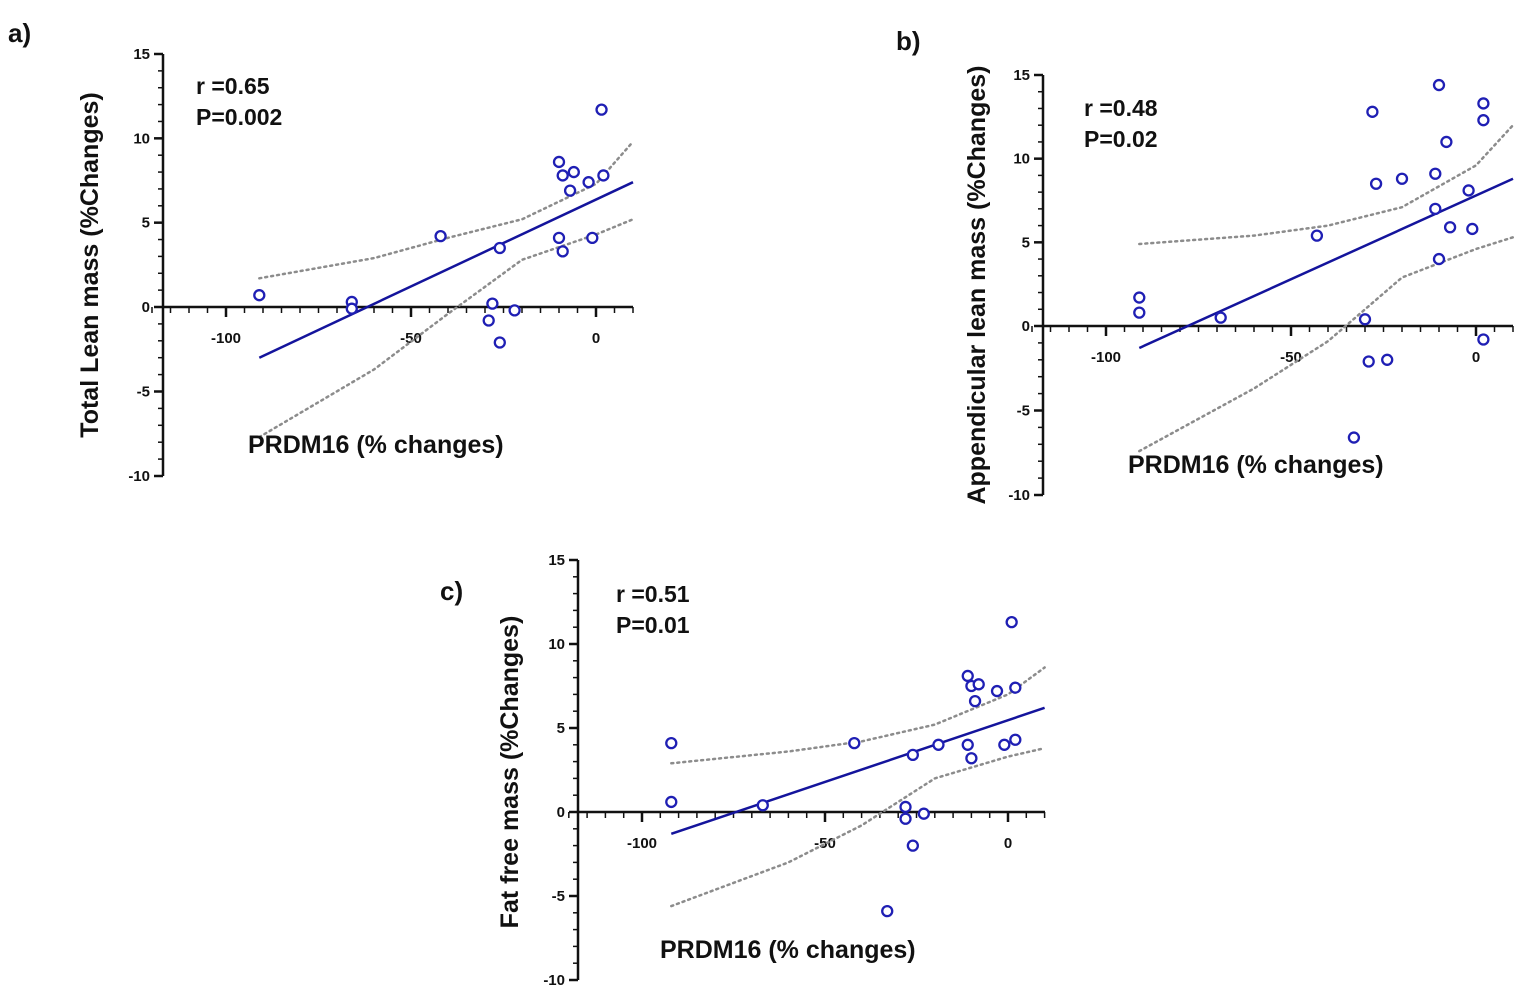 This screenshot has width=1535, height=1000. What do you see at coordinates (446, 210) in the screenshot?
I see `ci-upper-band` at bounding box center [446, 210].